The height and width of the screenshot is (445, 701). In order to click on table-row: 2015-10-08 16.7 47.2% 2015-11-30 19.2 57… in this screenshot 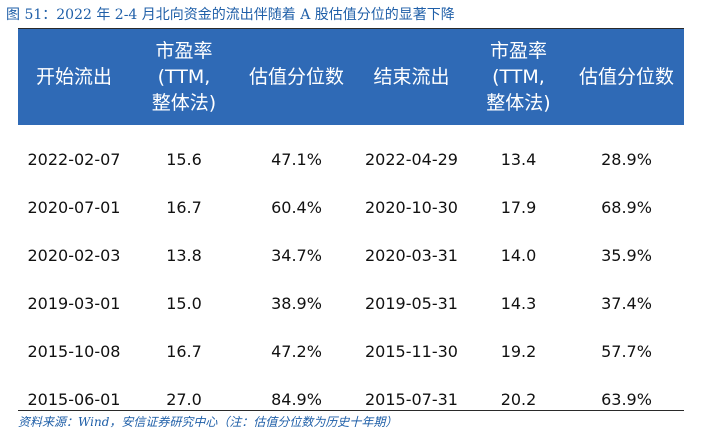, I will do `click(351, 351)`.